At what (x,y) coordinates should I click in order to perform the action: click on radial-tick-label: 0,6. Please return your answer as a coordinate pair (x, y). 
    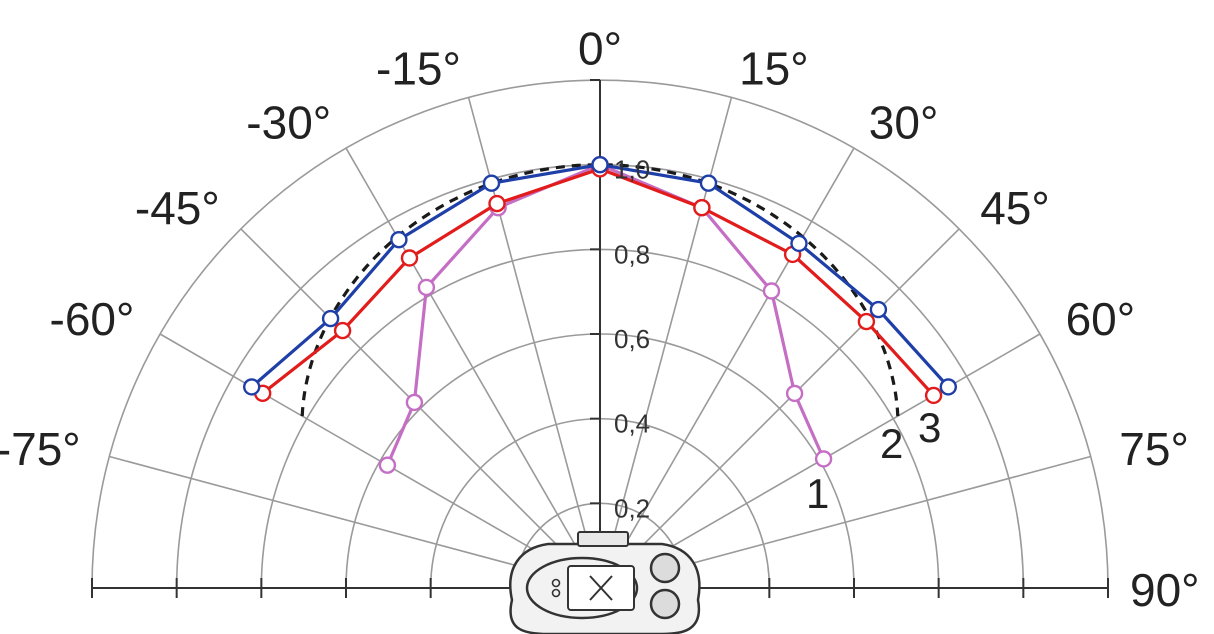
    Looking at the image, I should click on (632, 339).